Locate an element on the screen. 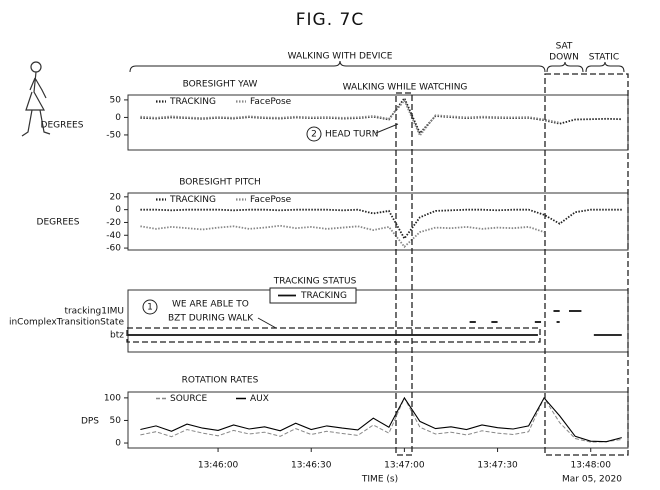 Image resolution: width=660 pixels, height=490 pixels. state-label: inComplexTransitionState is located at coordinates (66, 323).